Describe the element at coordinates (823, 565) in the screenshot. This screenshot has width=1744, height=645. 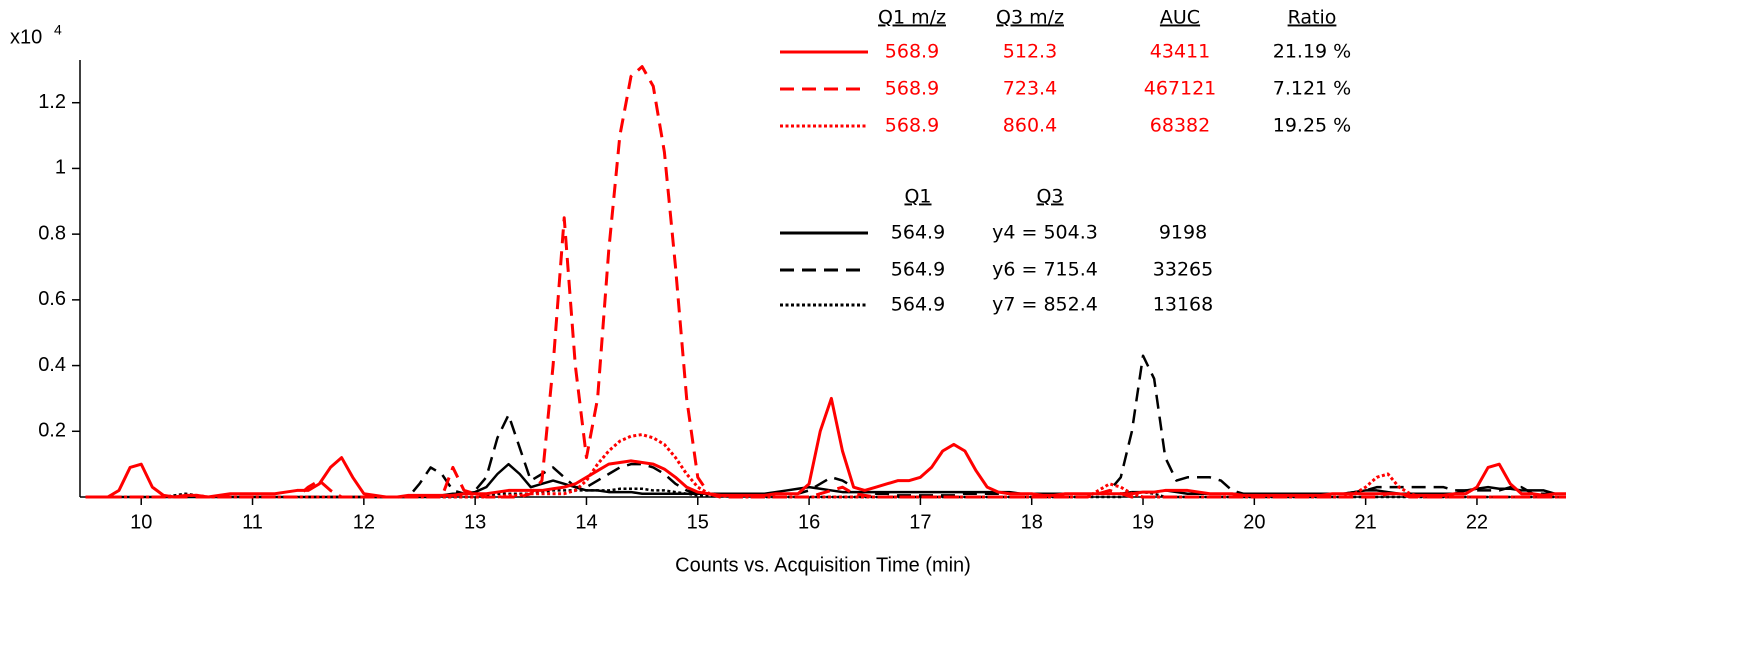
I see `x-axis-label: Counts vs. Acquisition Time (min)` at that location.